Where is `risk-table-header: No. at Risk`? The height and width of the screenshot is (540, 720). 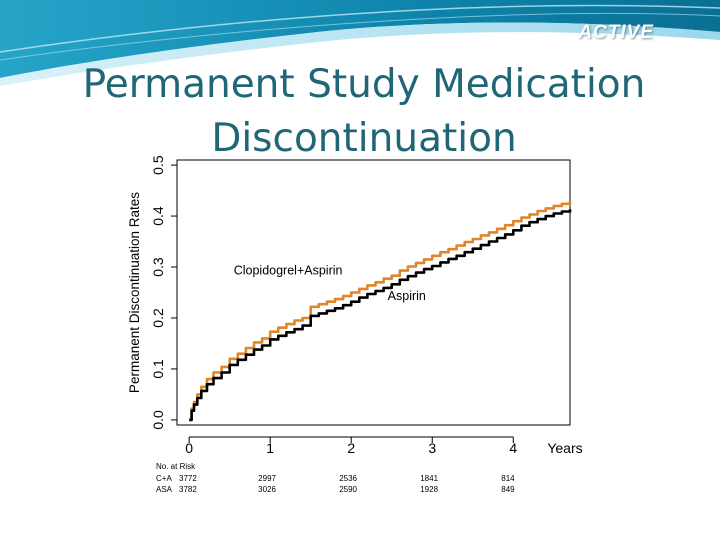 risk-table-header: No. at Risk is located at coordinates (176, 466).